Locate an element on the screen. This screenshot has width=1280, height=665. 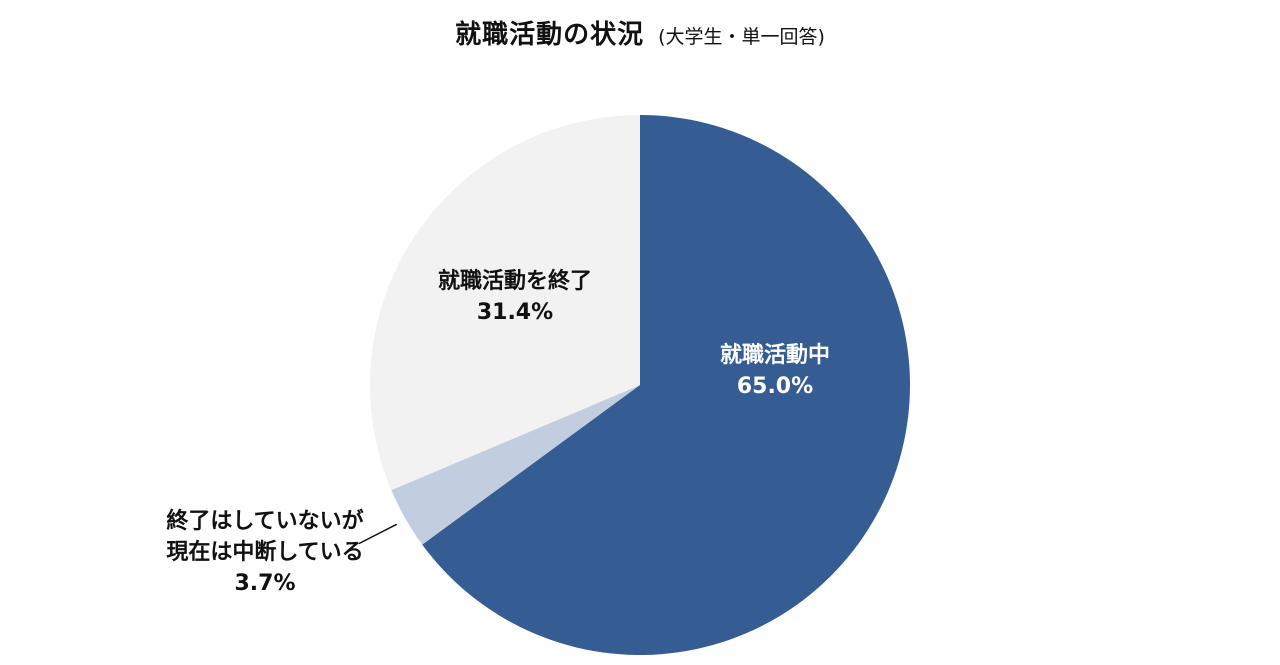
slice-label-paused-line2: 現在は中断している is located at coordinates (265, 552).